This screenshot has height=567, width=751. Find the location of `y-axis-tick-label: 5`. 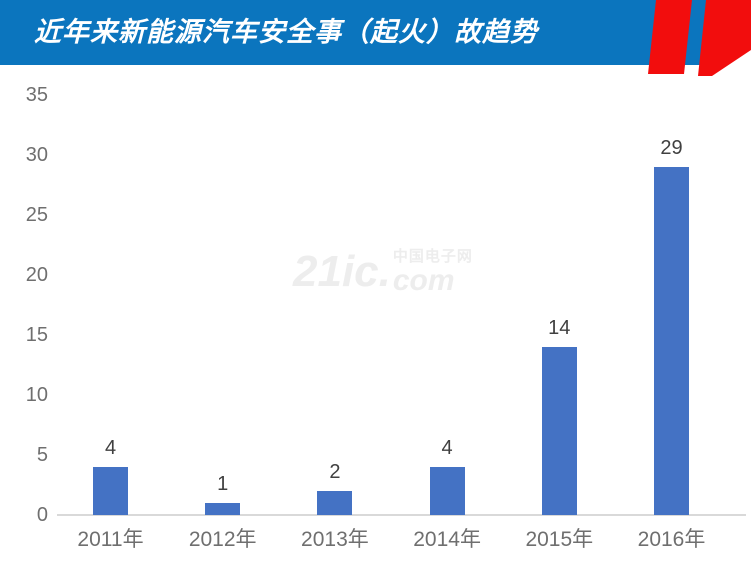

y-axis-tick-label: 5 is located at coordinates (42, 455).